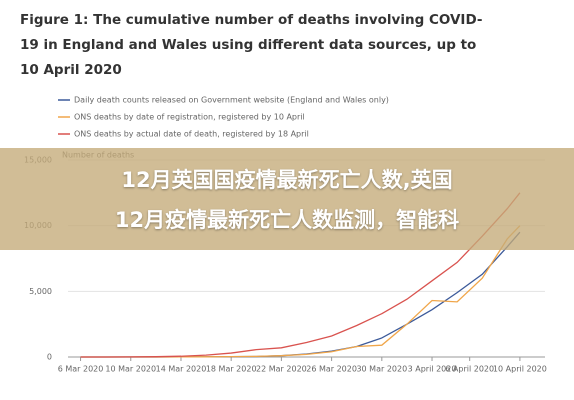 This screenshot has width=574, height=400. Describe the element at coordinates (520, 369) in the screenshot. I see `x-tick-label: 10 April 2020` at that location.